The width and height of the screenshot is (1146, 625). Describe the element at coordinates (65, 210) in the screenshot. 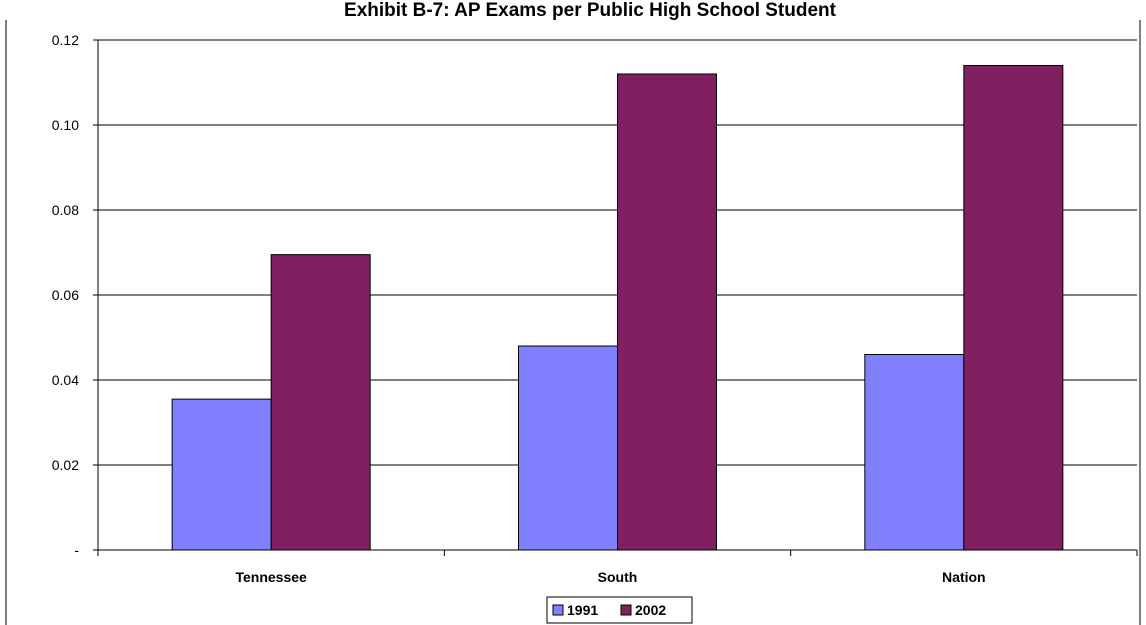

I see `y-tick-label: 0.08` at that location.